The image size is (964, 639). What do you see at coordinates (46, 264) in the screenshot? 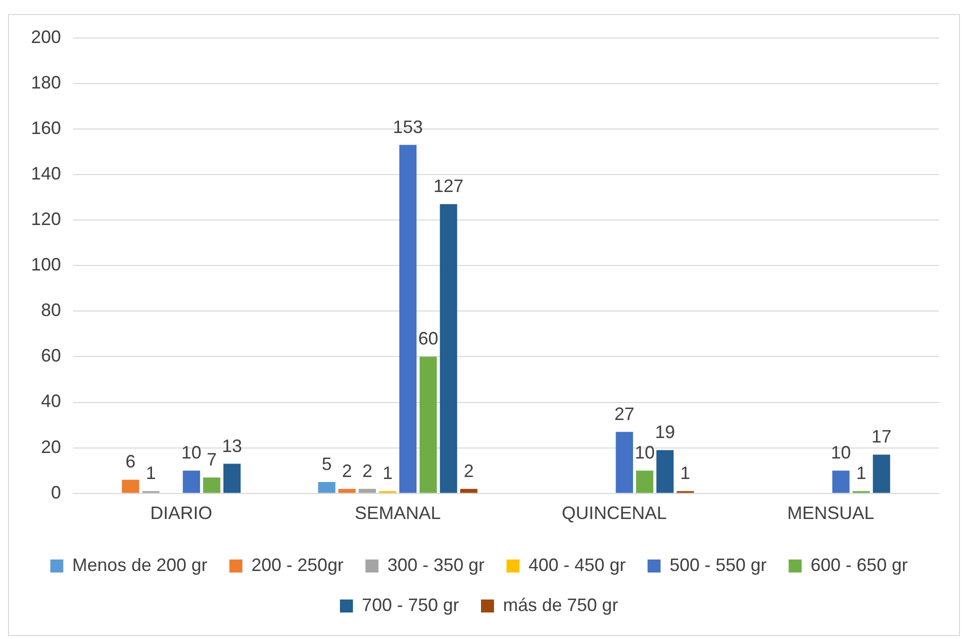
I see `y-tick-label: 100` at bounding box center [46, 264].